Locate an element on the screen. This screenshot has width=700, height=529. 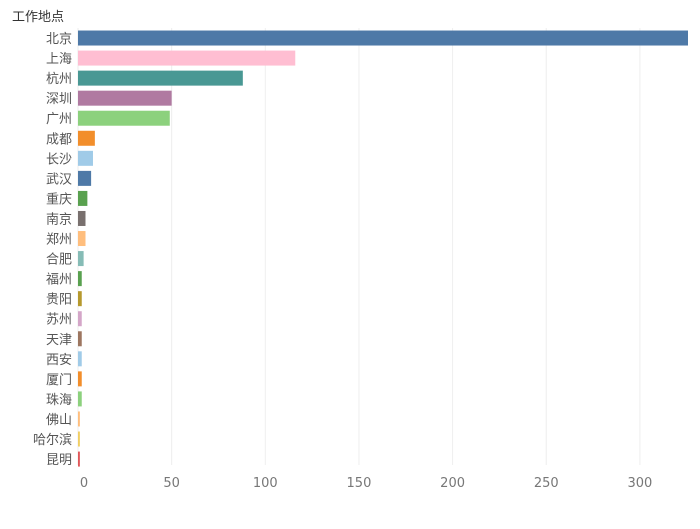
category-label: 上海 is located at coordinates (59, 59).